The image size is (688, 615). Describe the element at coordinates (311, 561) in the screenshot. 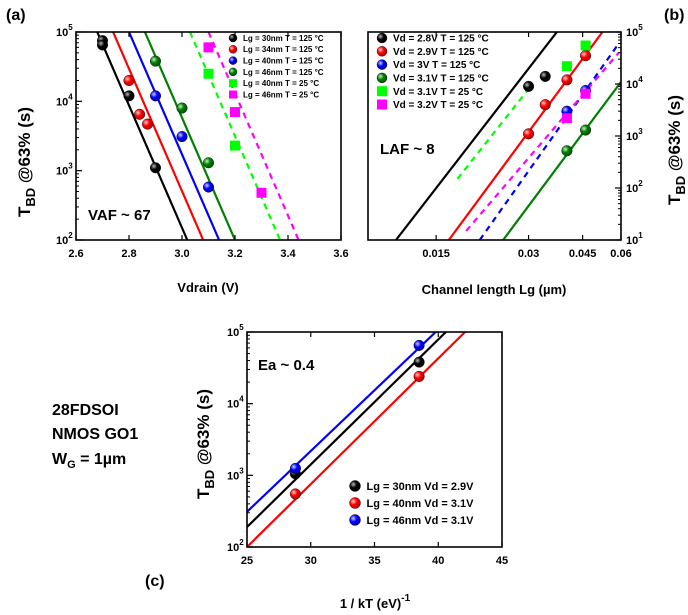

I see `panel-c-x-tick-label: 30` at that location.